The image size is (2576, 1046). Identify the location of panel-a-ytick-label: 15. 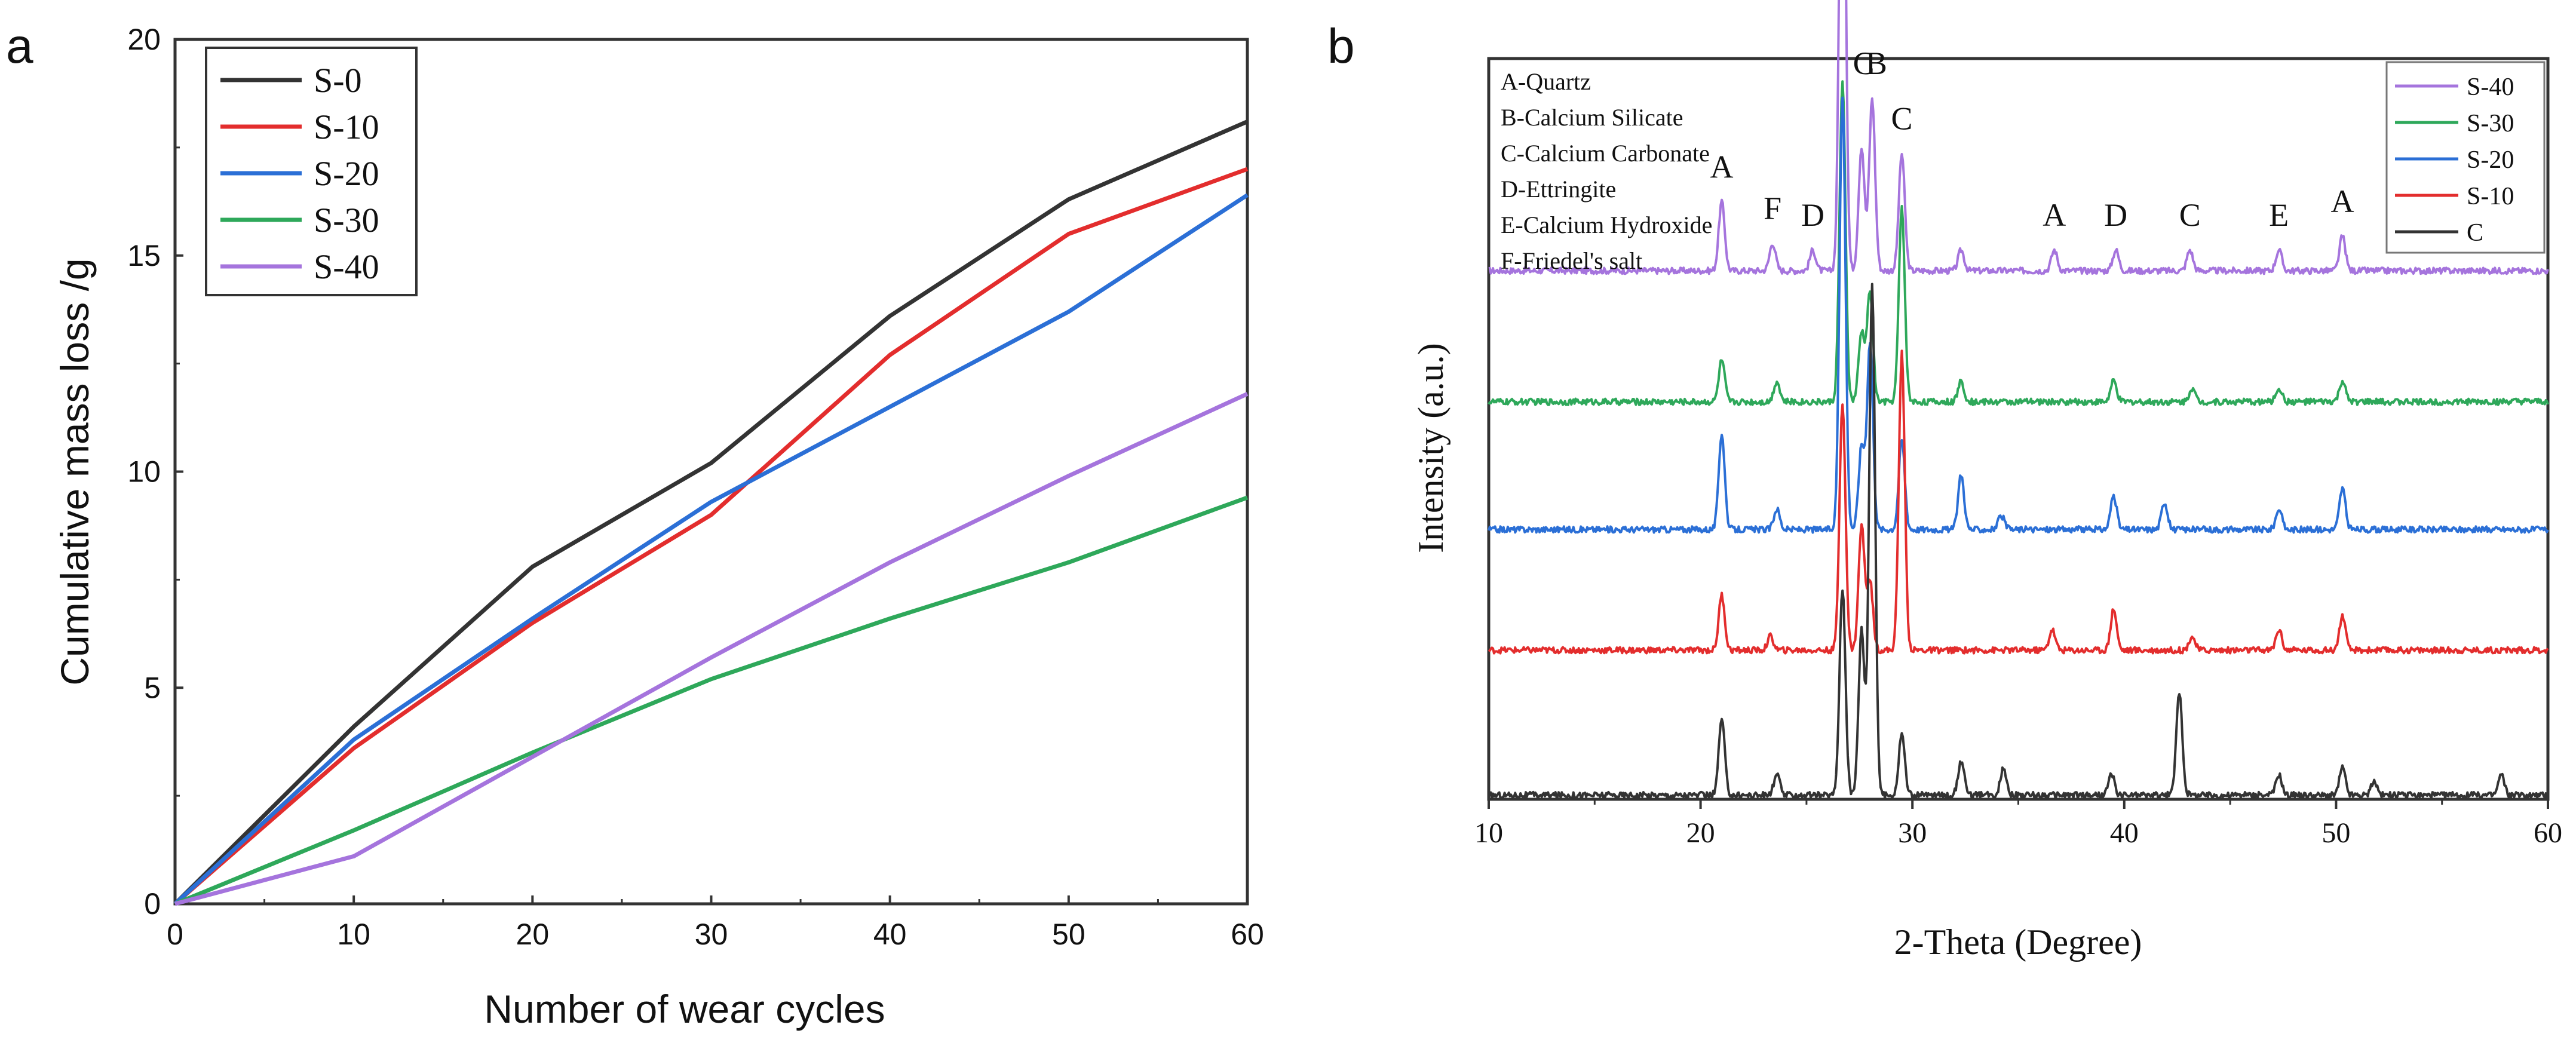
(144, 255).